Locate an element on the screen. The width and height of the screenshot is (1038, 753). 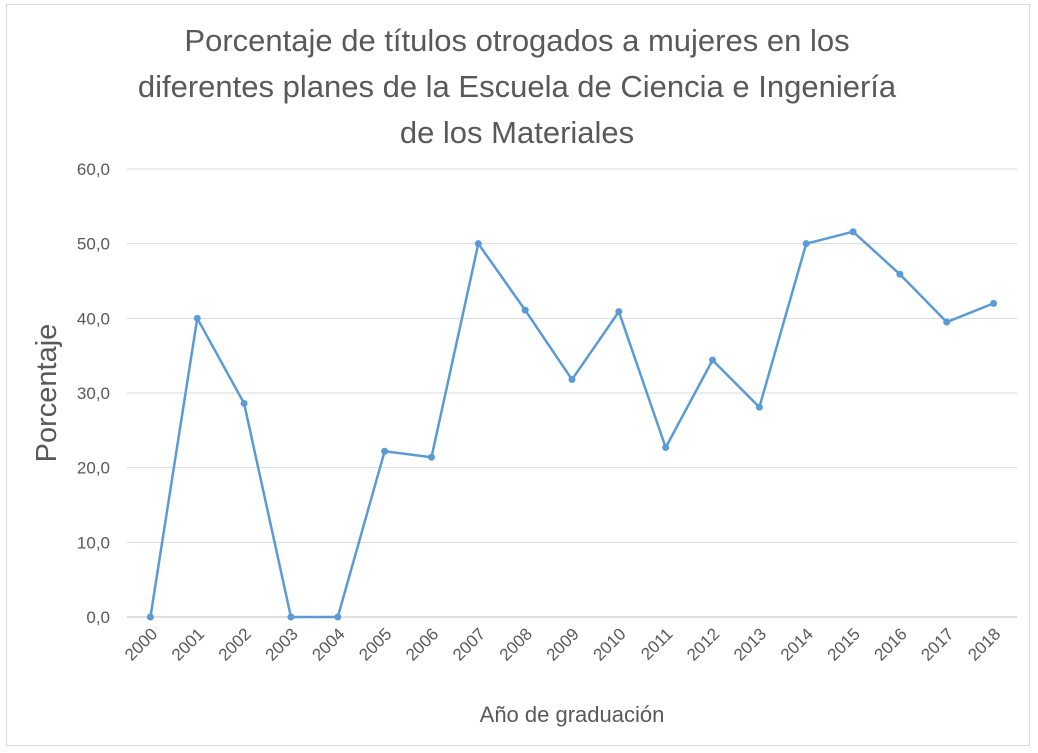
x-tick-label: 2018 is located at coordinates (984, 644).